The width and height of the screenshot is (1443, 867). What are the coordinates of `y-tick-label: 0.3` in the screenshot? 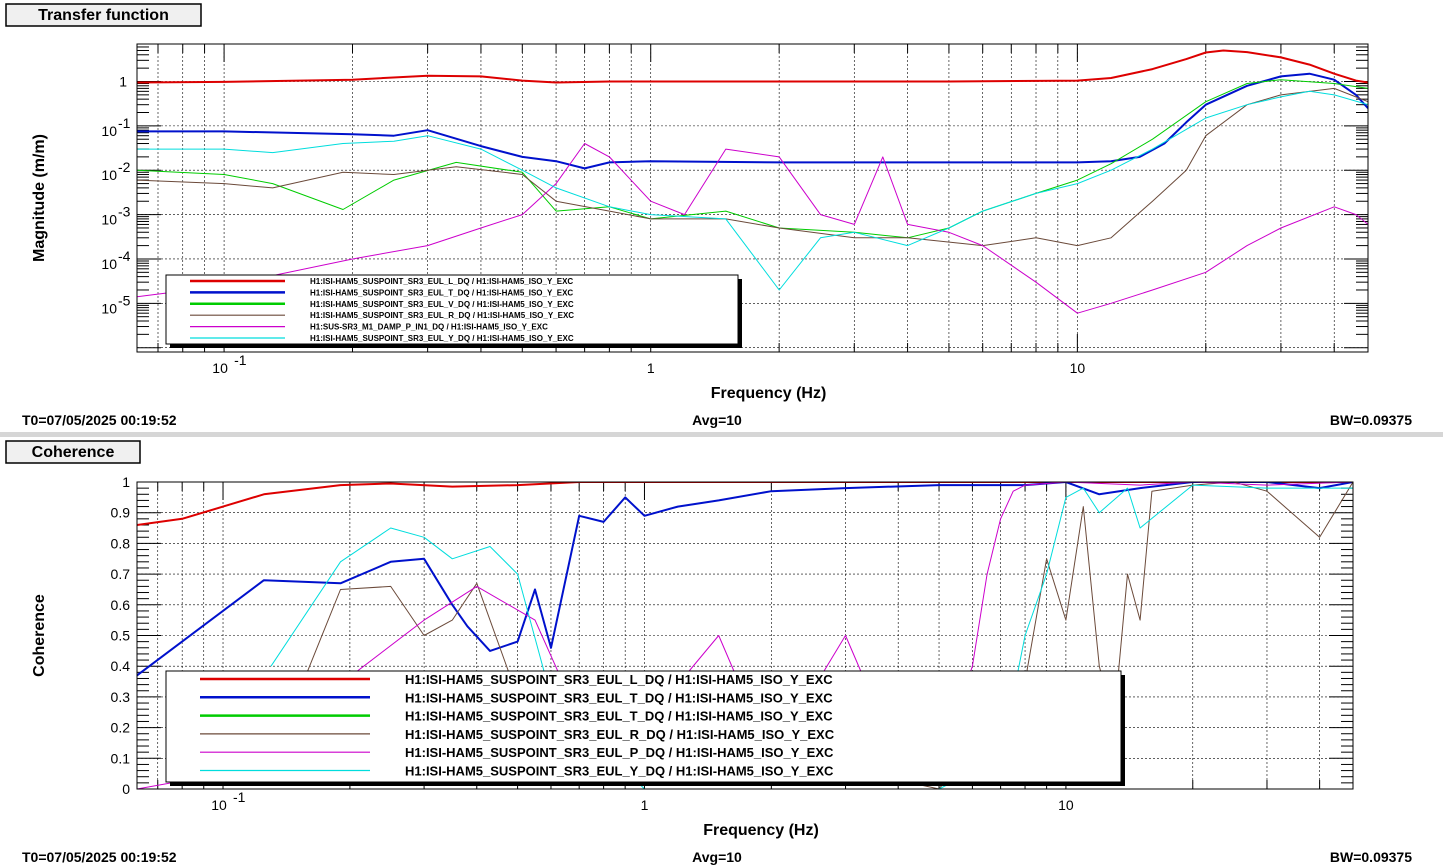 It's located at (121, 697).